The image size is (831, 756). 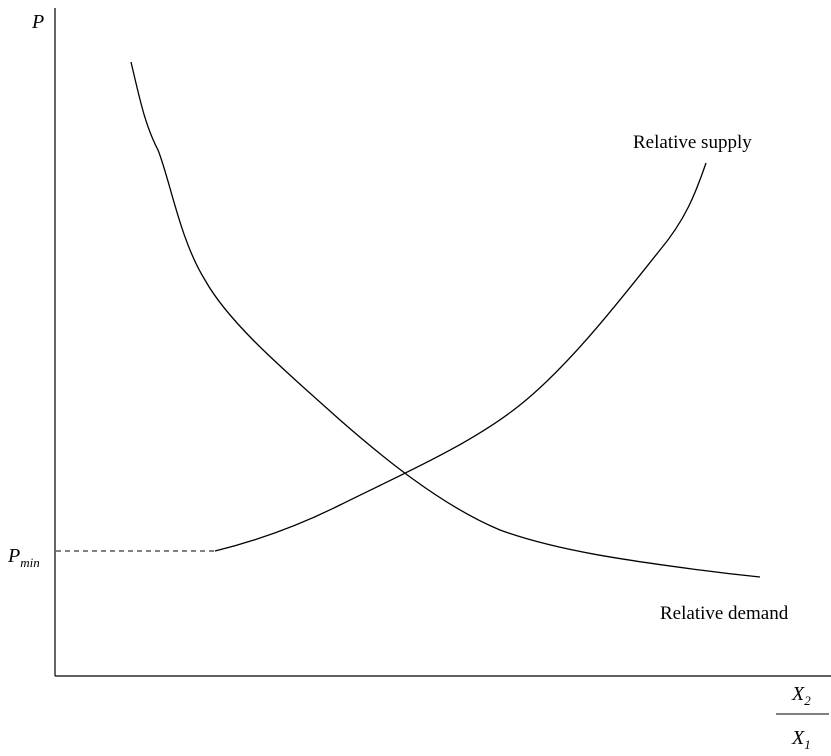 I want to click on x-label-numerator: X2, so click(x=801, y=695).